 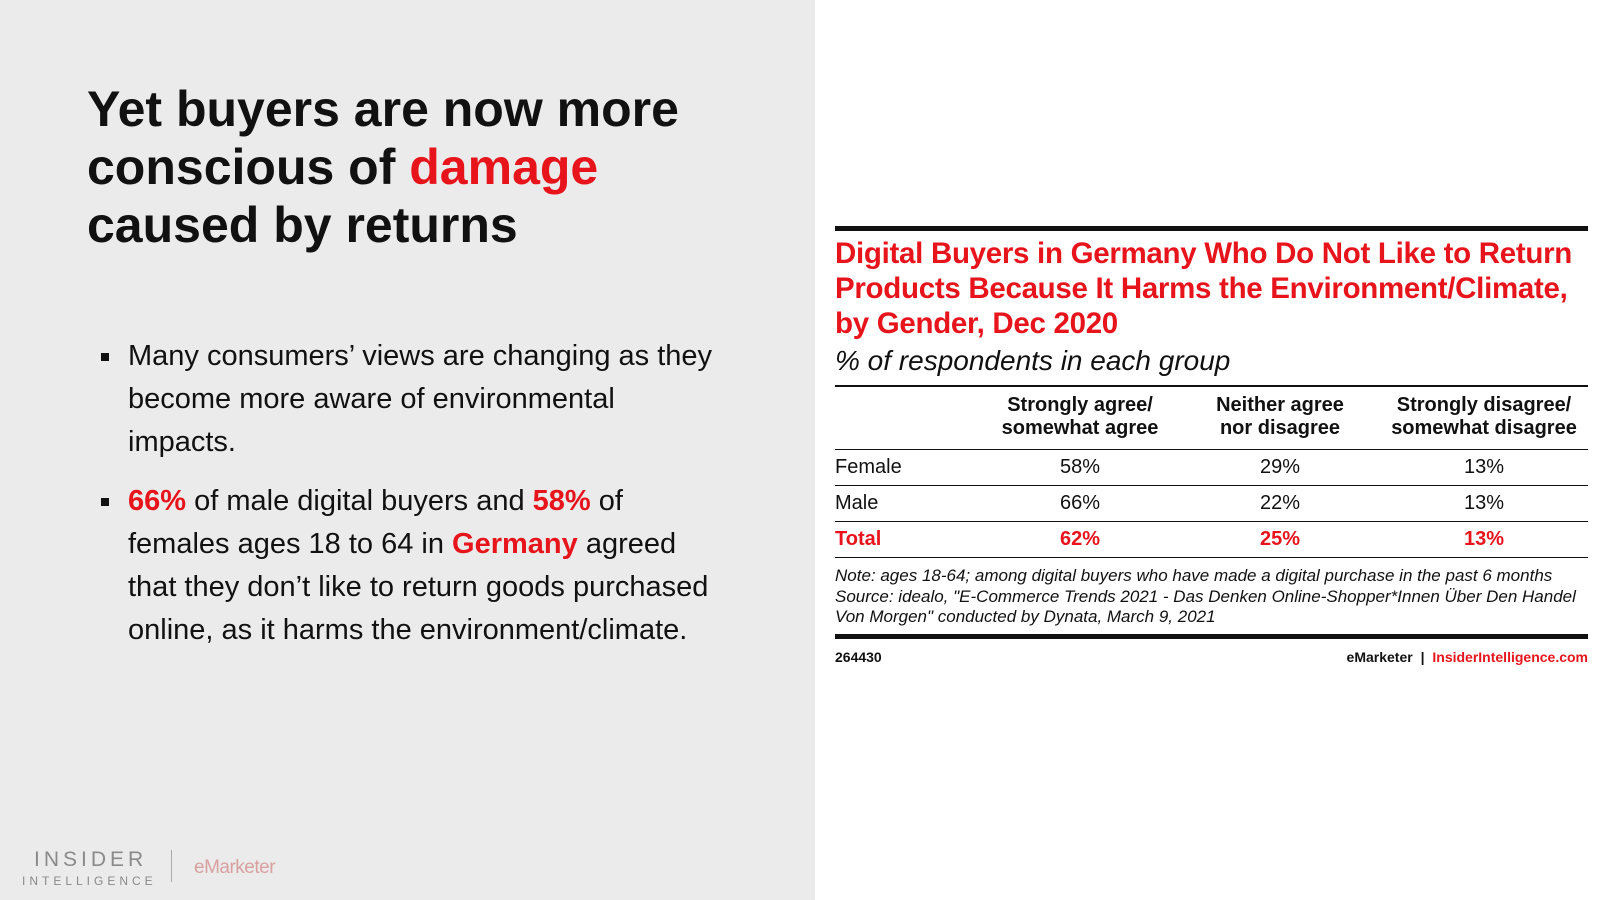 I want to click on table-row: Male 66% 22% 13%, so click(x=1211, y=504).